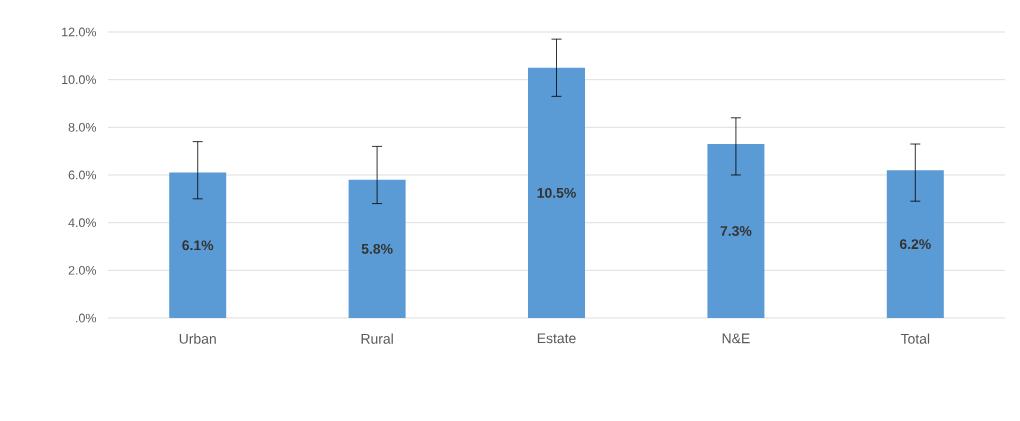 The height and width of the screenshot is (421, 1020). Describe the element at coordinates (82, 175) in the screenshot. I see `y-tick-label: 6.0%` at that location.